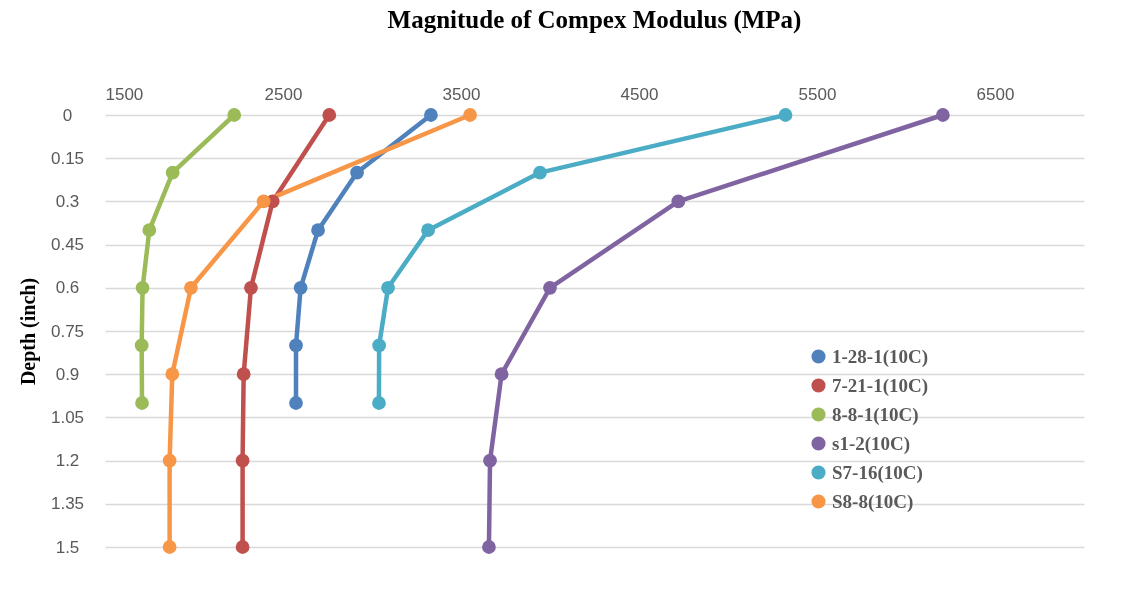 This screenshot has width=1124, height=601. I want to click on legend-label: S8-8(10C), so click(873, 501).